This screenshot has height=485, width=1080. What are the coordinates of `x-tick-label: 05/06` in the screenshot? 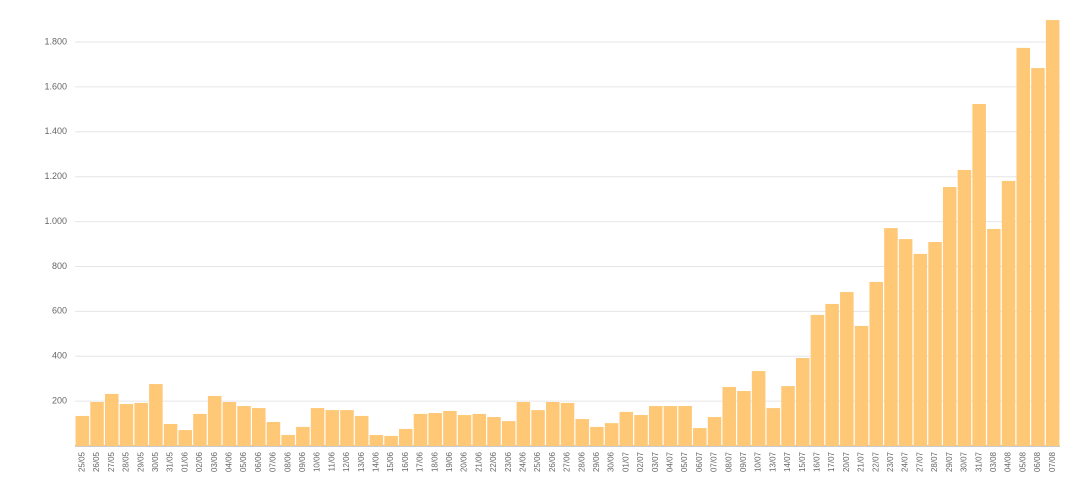 It's located at (243, 461).